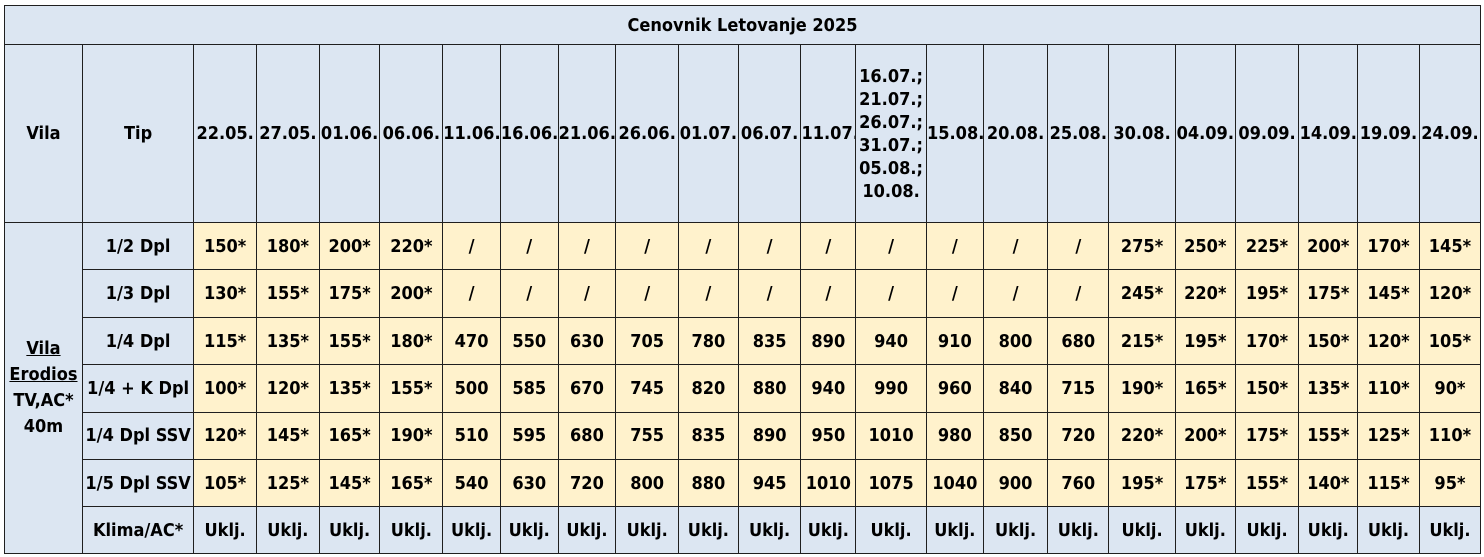 This screenshot has height=557, width=1484. What do you see at coordinates (1078, 133) in the screenshot?
I see `column-header-date: 25.08.` at bounding box center [1078, 133].